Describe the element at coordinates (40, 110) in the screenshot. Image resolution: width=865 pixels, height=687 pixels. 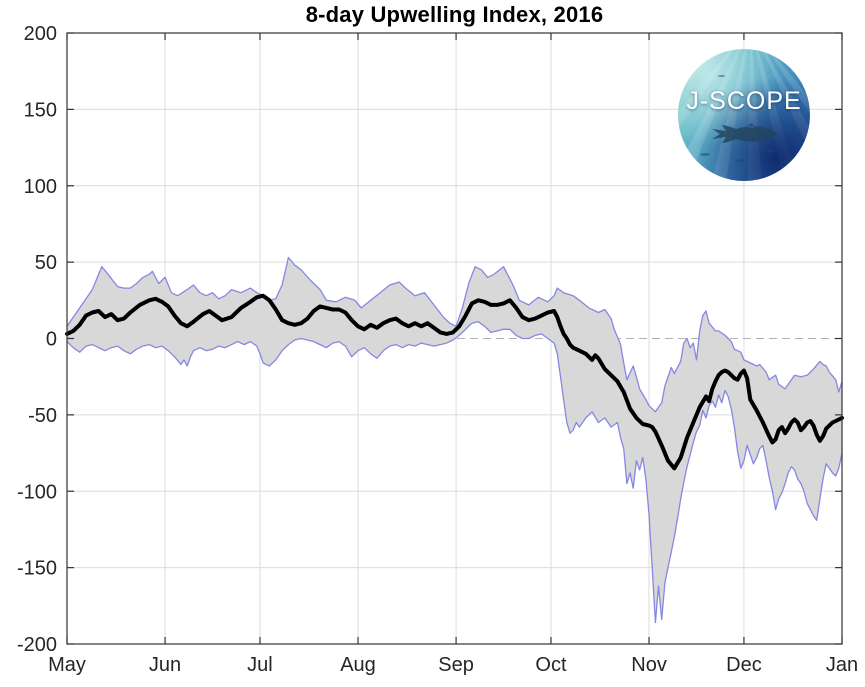
I see `y-axis-tick-label: 150` at that location.